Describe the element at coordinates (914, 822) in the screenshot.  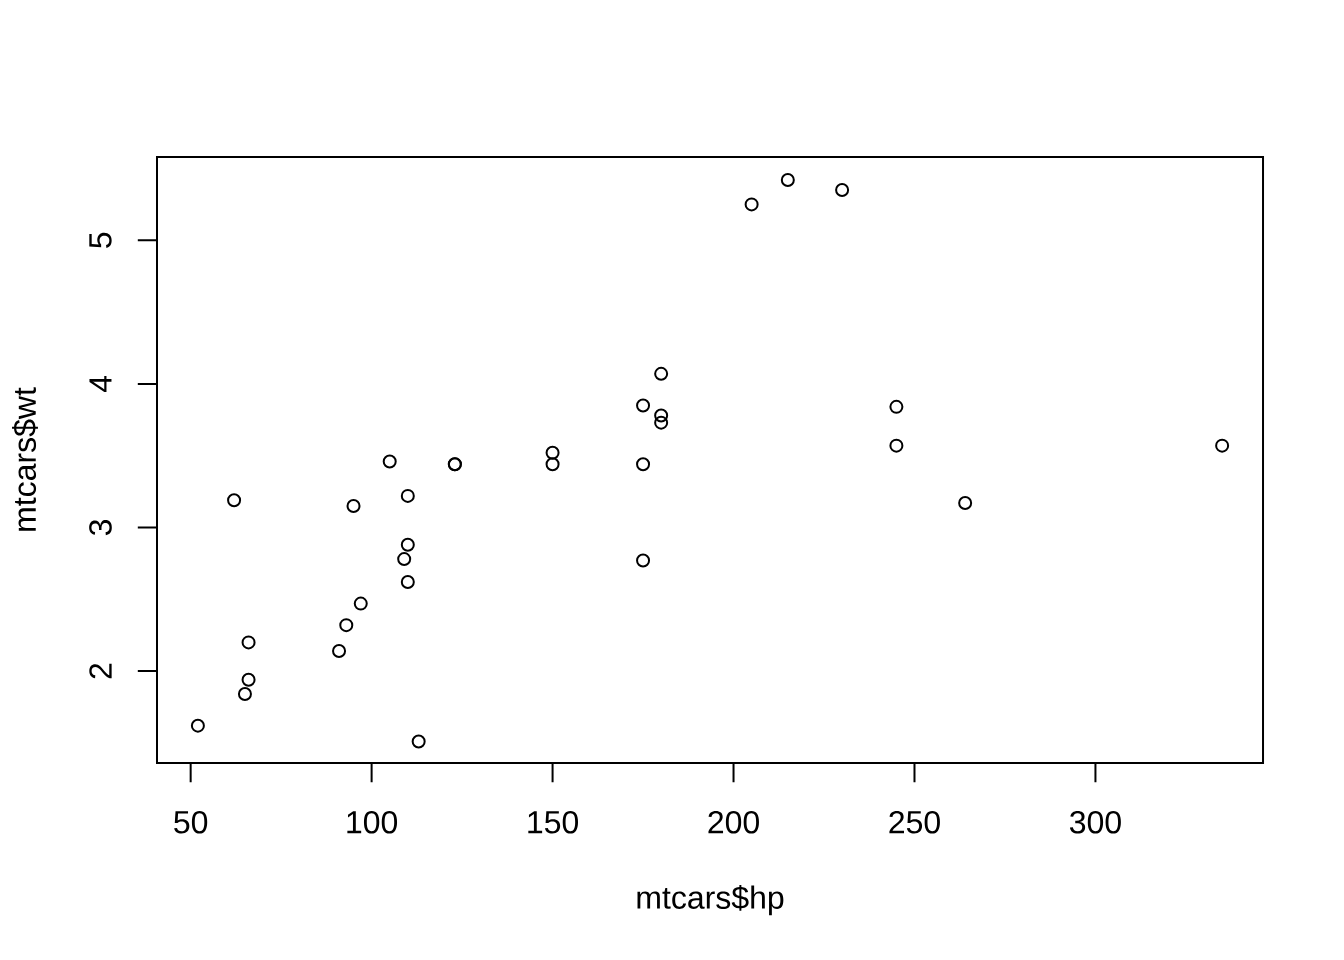
I see `x-tick-label: 250` at that location.